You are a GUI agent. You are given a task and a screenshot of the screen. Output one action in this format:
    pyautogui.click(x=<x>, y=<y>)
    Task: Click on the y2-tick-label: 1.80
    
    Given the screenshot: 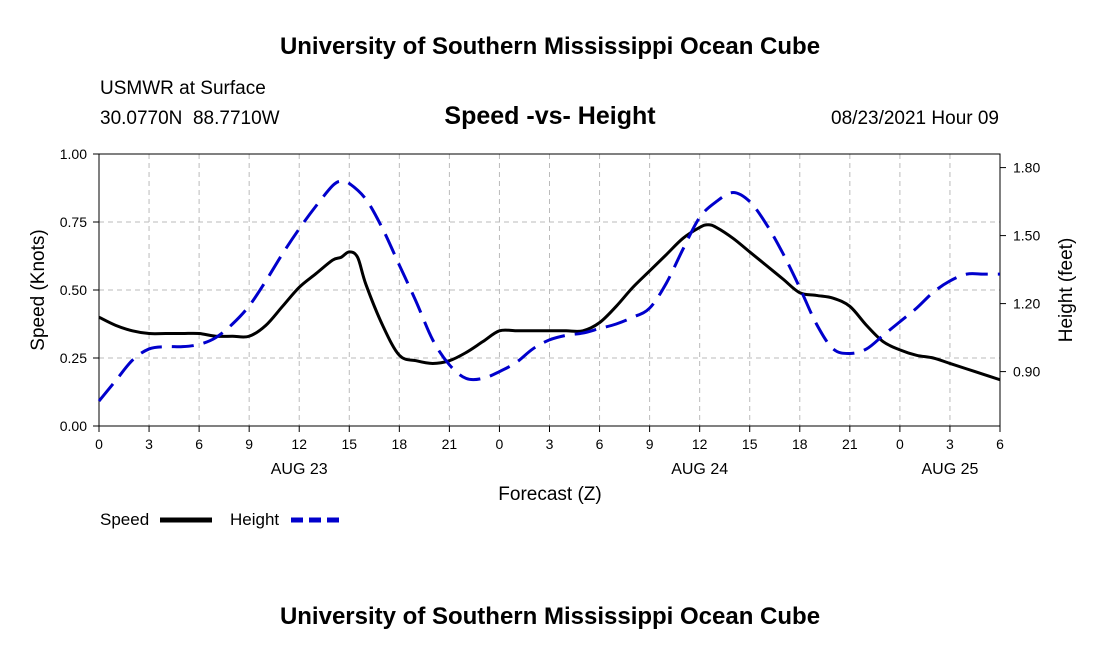 What is the action you would take?
    pyautogui.click(x=1026, y=168)
    